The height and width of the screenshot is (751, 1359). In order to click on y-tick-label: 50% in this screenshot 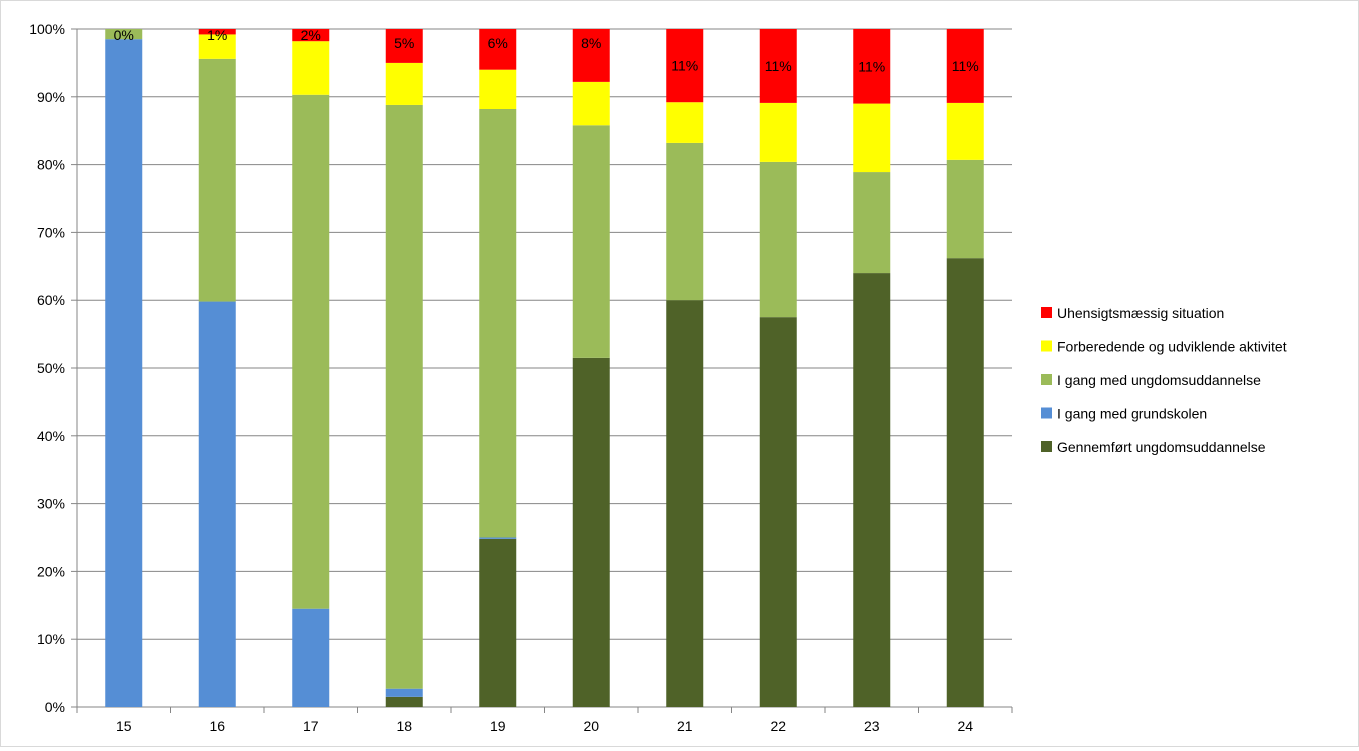, I will do `click(51, 368)`.